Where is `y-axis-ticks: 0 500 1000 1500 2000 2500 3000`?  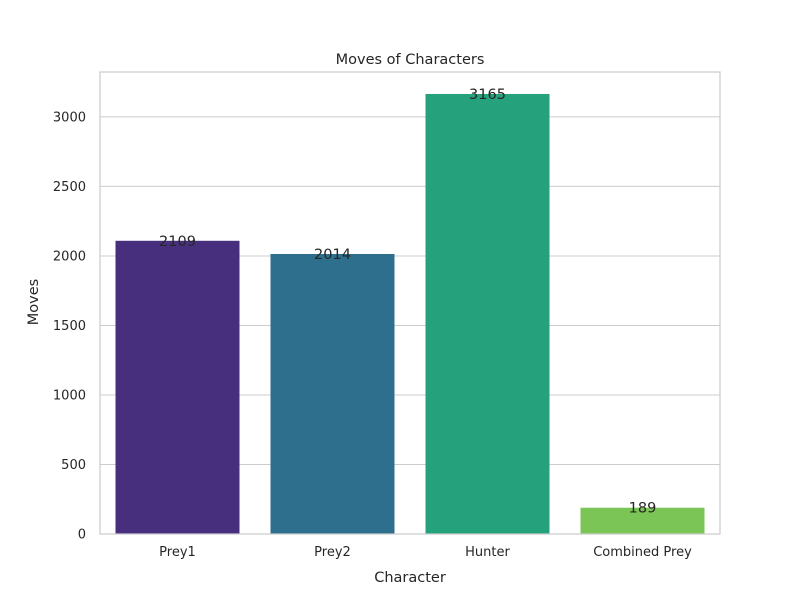 y-axis-ticks: 0 500 1000 1500 2000 2500 3000 is located at coordinates (69, 326).